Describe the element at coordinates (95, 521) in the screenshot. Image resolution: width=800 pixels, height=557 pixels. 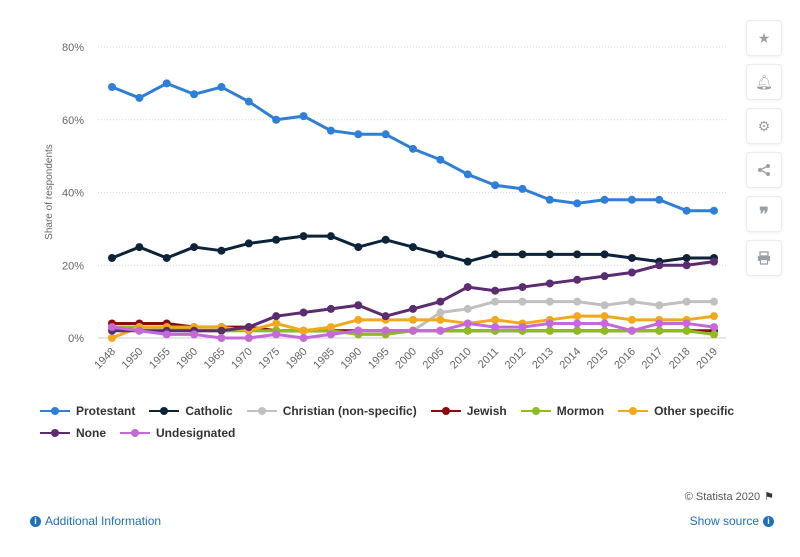
I see `additional-info-link: i Additional Information` at that location.